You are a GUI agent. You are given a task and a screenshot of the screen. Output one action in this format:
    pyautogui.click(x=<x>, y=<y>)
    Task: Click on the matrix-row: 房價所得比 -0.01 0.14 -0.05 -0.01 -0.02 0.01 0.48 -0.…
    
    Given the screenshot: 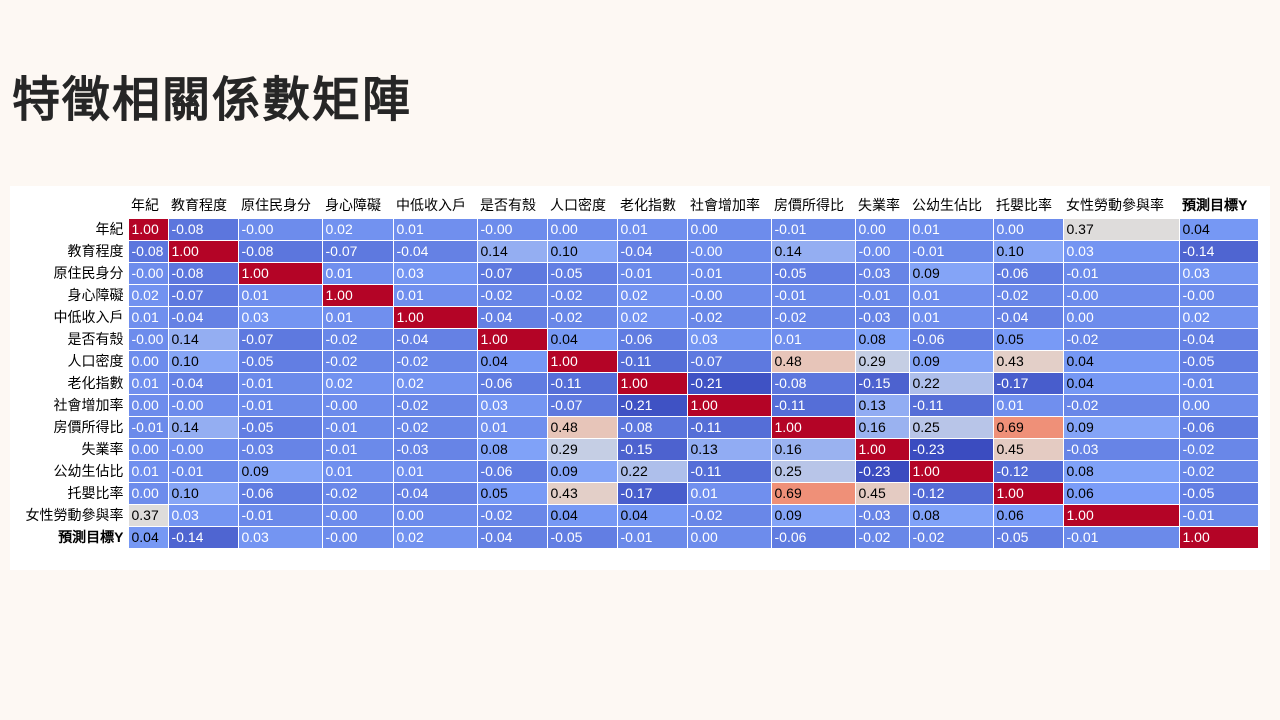 What is the action you would take?
    pyautogui.click(x=634, y=427)
    